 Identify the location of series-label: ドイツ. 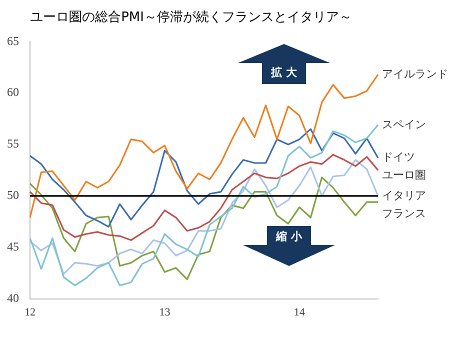
(398, 157).